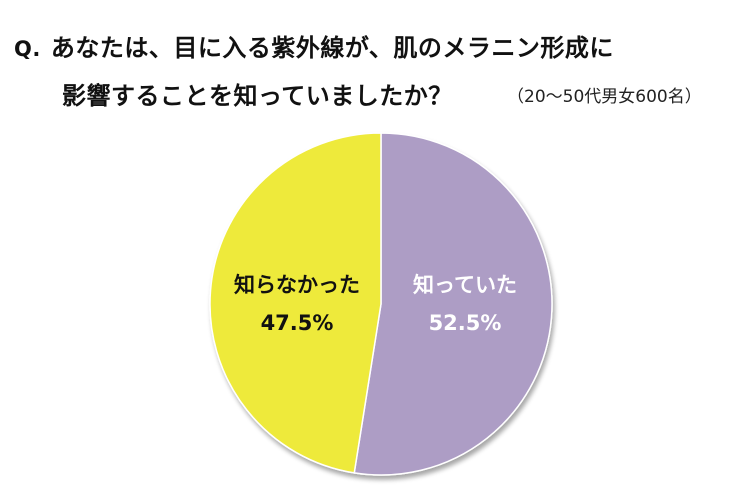 This screenshot has width=751, height=504. Describe the element at coordinates (604, 97) in the screenshot. I see `sample-note: （20～50代男女600名）` at that location.